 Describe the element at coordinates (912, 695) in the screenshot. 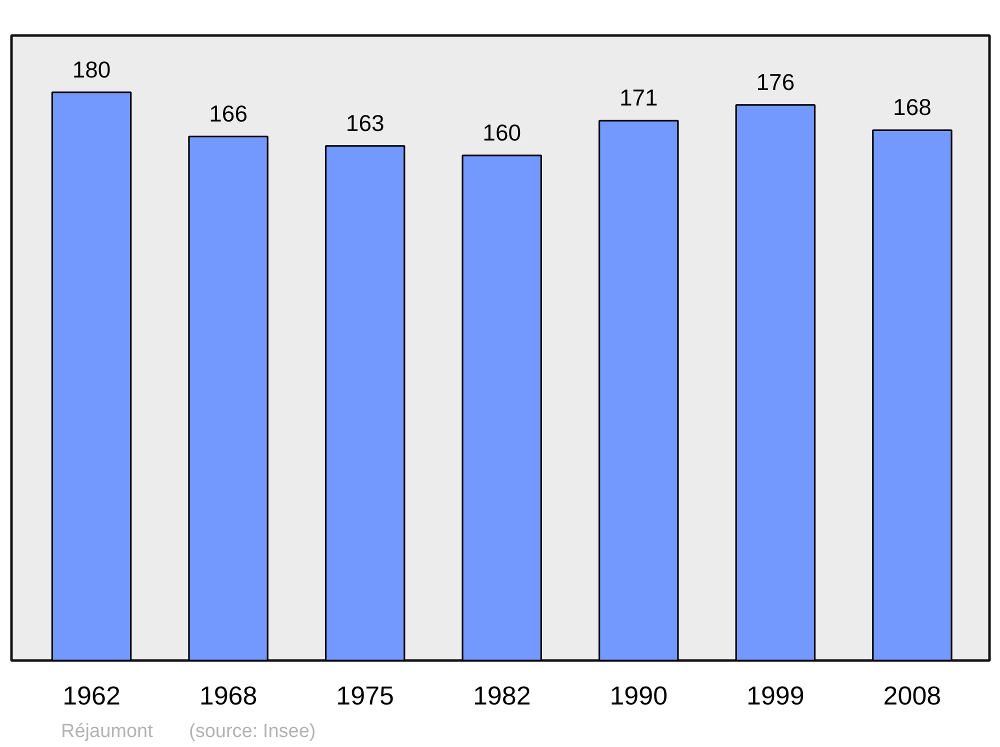

I see `x-tick-label: 2008` at that location.